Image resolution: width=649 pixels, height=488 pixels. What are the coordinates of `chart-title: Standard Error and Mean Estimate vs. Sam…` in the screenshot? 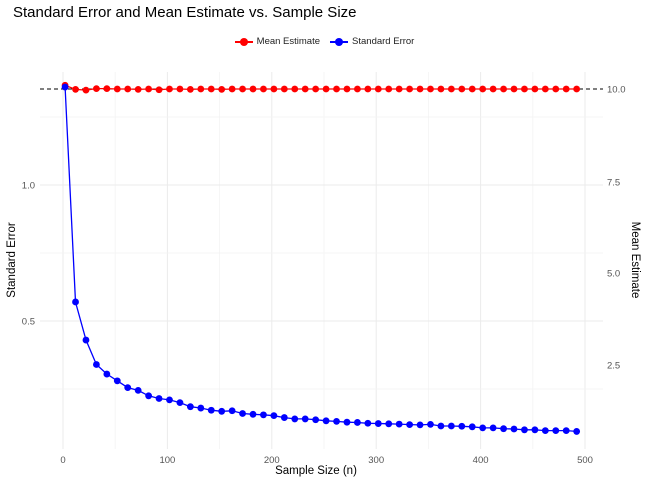 It's located at (185, 12).